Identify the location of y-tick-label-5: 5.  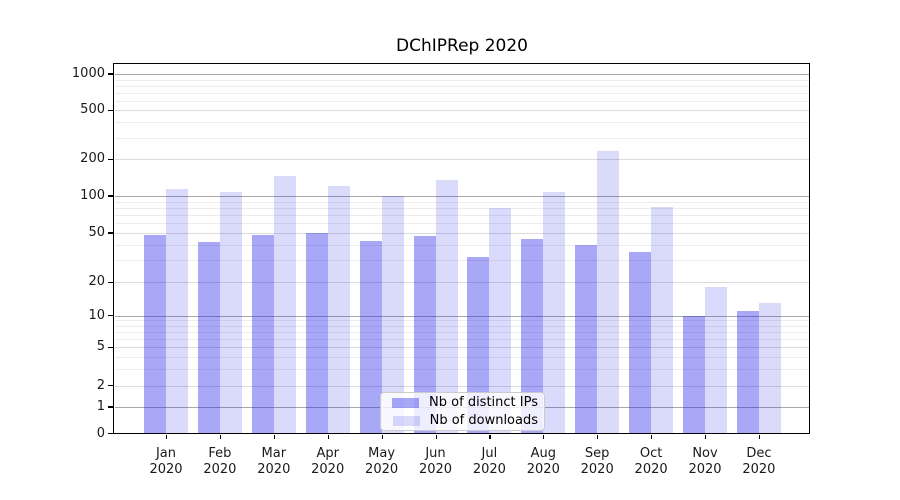
(100, 347).